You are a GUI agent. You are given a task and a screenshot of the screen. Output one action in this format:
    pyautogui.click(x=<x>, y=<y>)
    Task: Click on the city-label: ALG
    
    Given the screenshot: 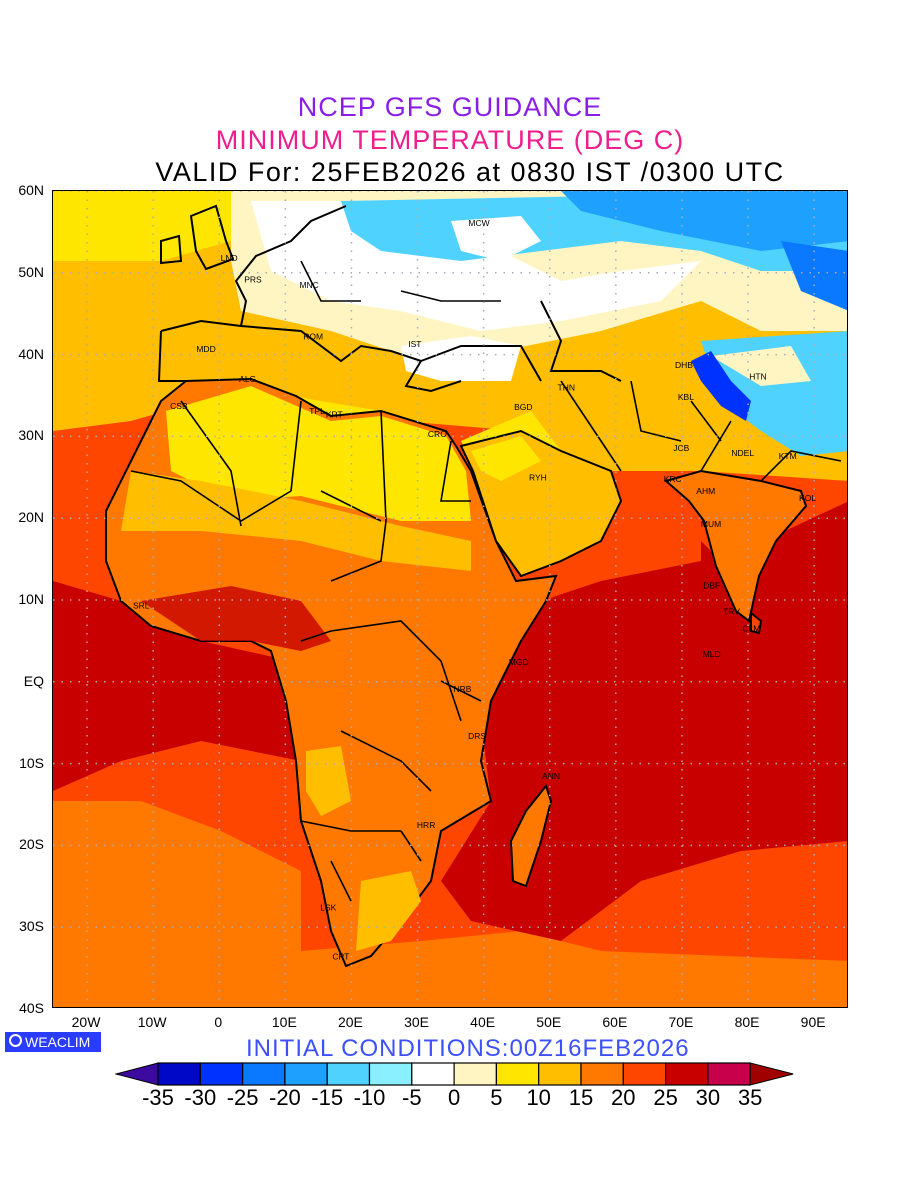 What is the action you would take?
    pyautogui.click(x=247, y=379)
    